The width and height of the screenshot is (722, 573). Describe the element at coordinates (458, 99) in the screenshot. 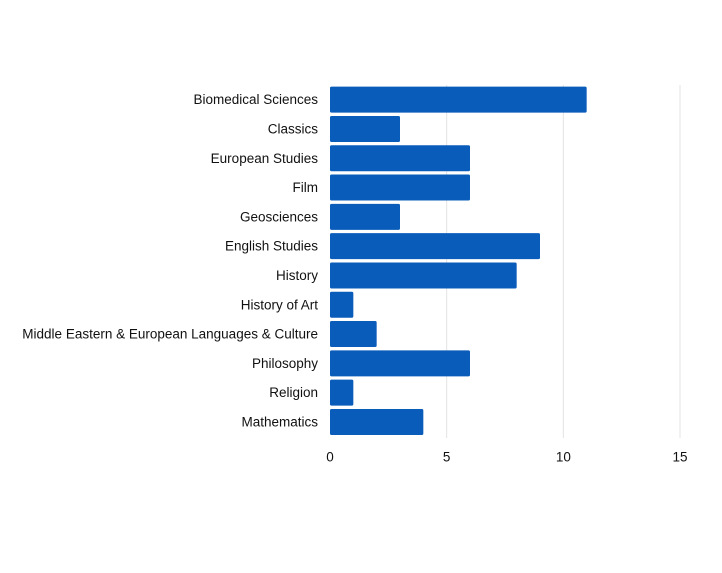

I see `bar-biomedical-sciences` at that location.